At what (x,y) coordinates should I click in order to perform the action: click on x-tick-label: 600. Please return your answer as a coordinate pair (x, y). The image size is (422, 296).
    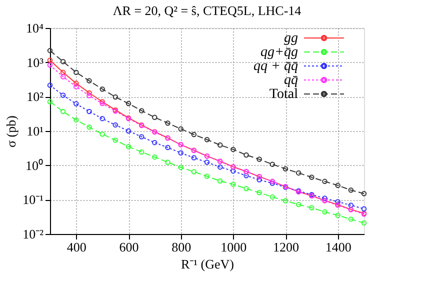
    Looking at the image, I should click on (129, 247).